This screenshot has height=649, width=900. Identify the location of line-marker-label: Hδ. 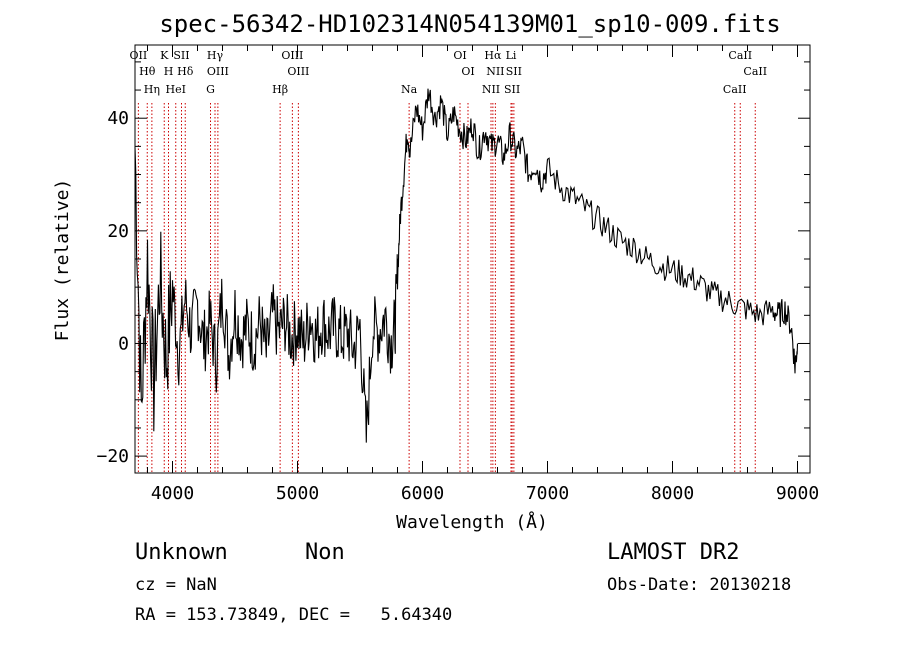
(185, 71).